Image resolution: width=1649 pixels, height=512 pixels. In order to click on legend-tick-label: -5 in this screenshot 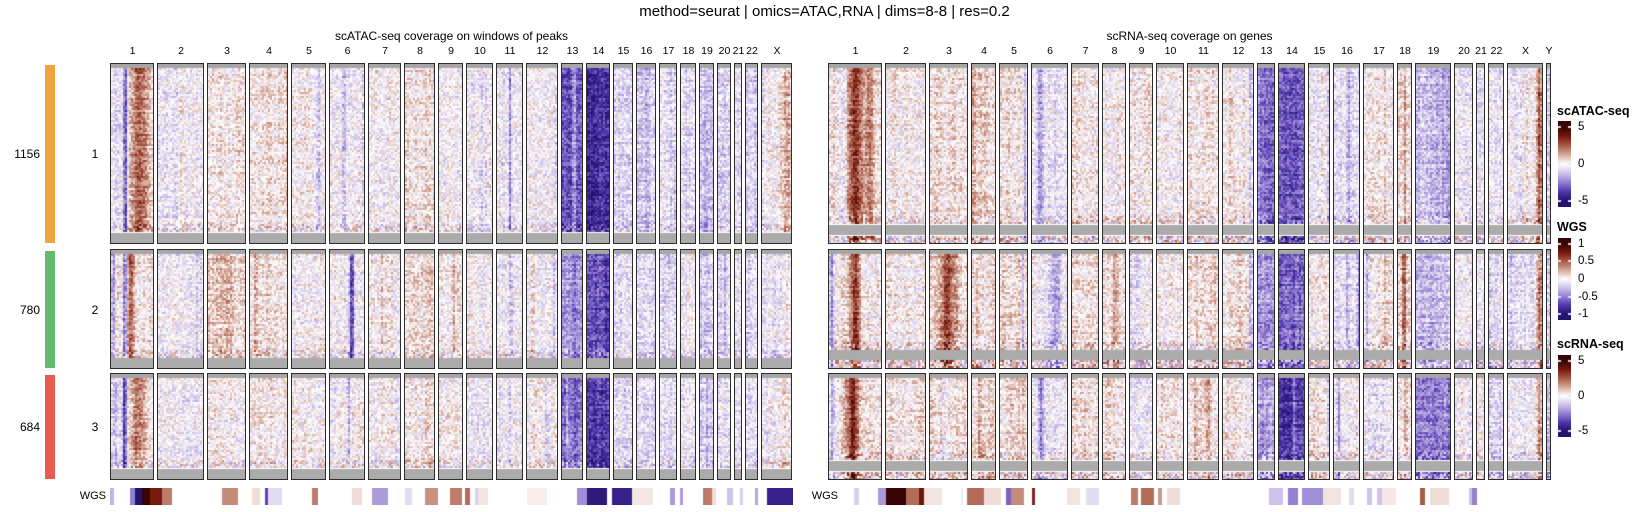, I will do `click(1583, 201)`.